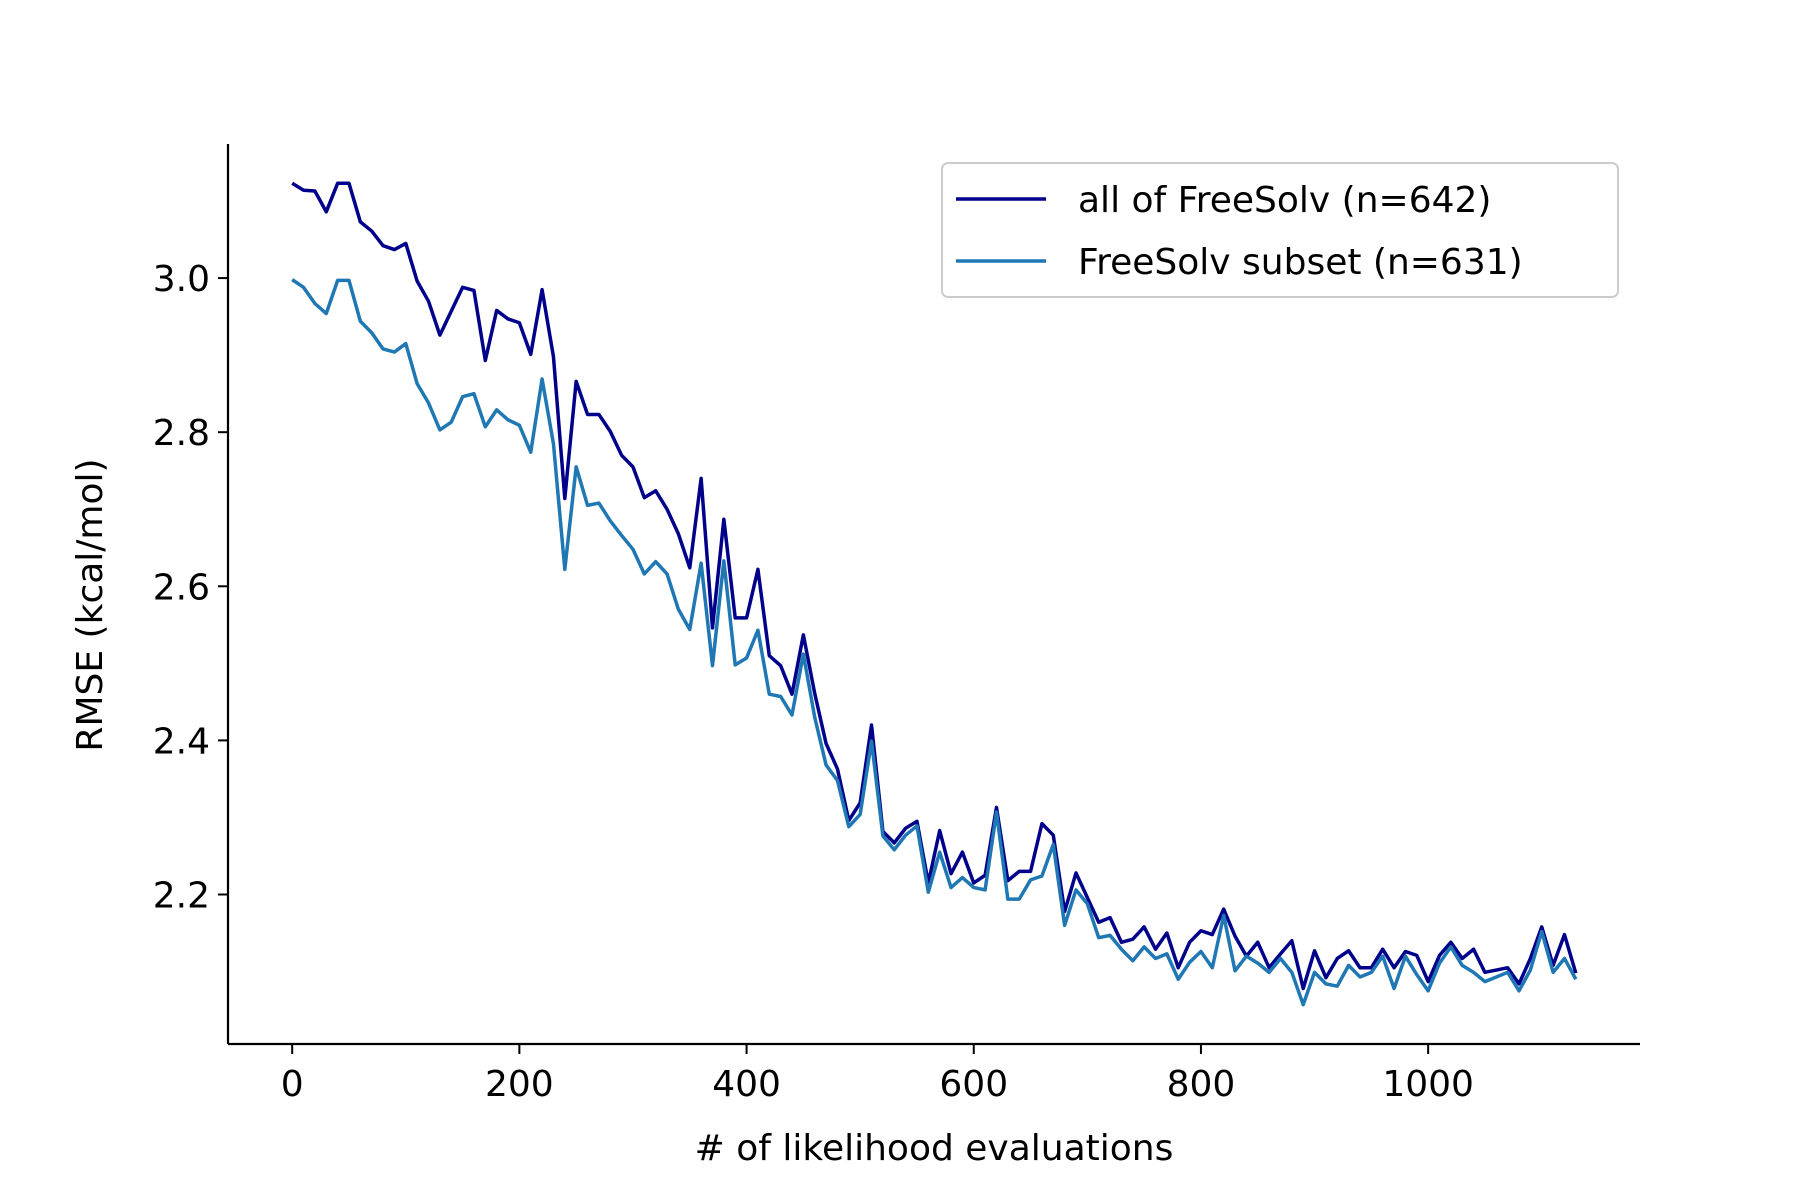 Image resolution: width=1800 pixels, height=1200 pixels. What do you see at coordinates (181, 433) in the screenshot?
I see `y-tick-label: 2.8` at bounding box center [181, 433].